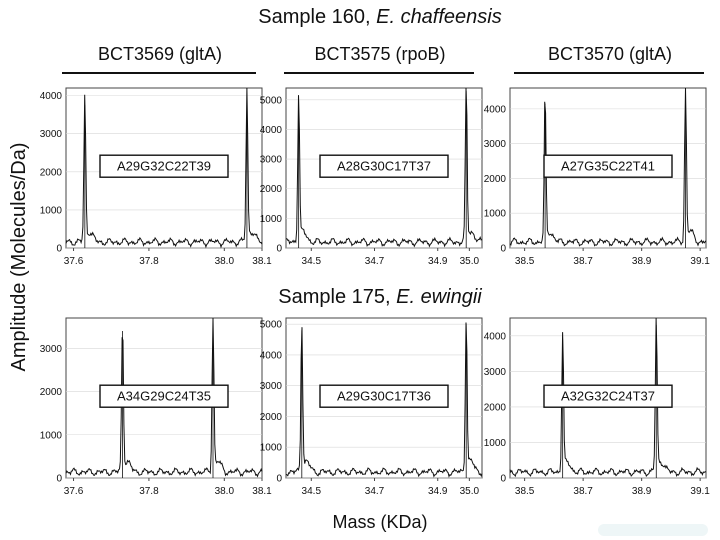  Describe the element at coordinates (610, 54) in the screenshot. I see `gene-header-3: BCT3570 (gltA)` at that location.